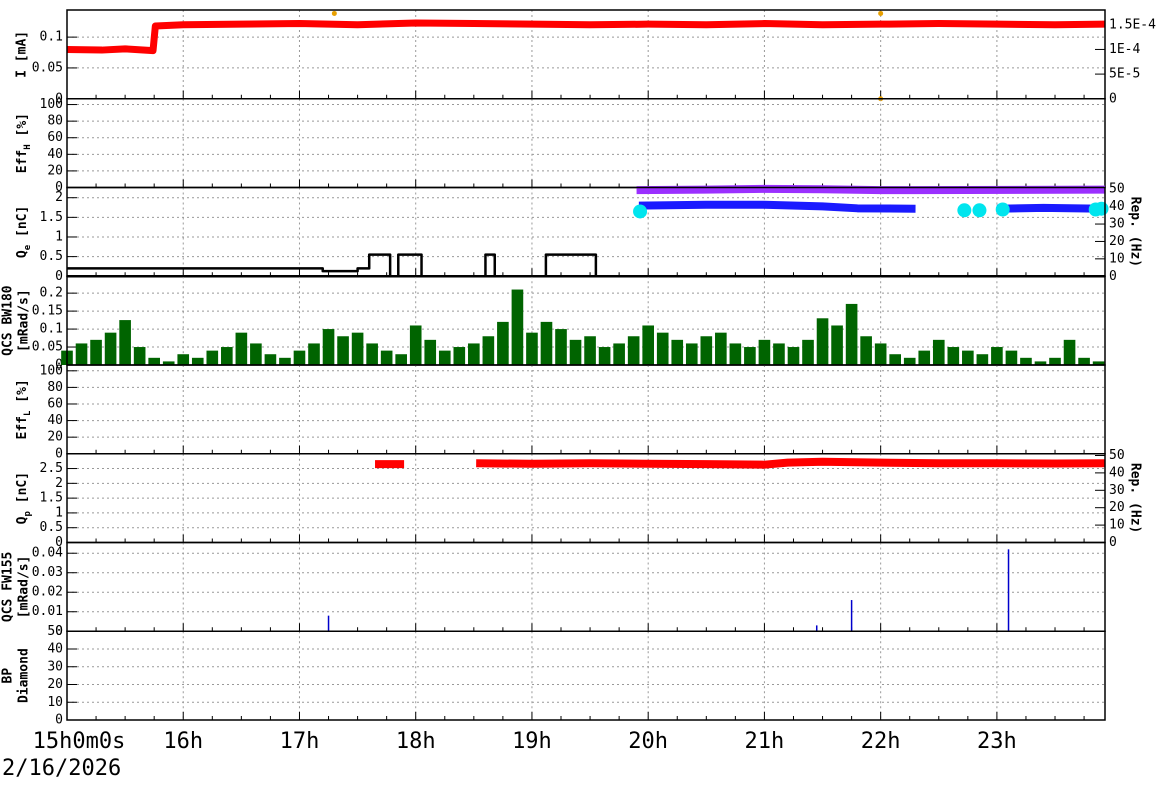 The image size is (1172, 786). Describe the element at coordinates (51, 37) in the screenshot. I see `y-tick-label: 0.1` at that location.